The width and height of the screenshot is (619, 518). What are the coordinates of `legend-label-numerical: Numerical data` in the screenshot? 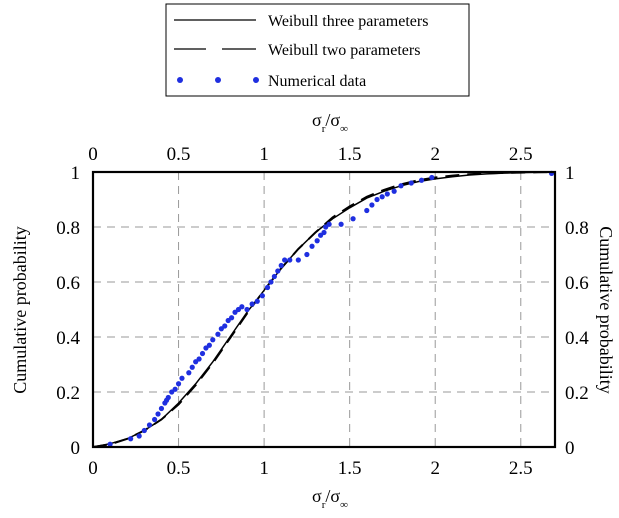 It's located at (317, 81).